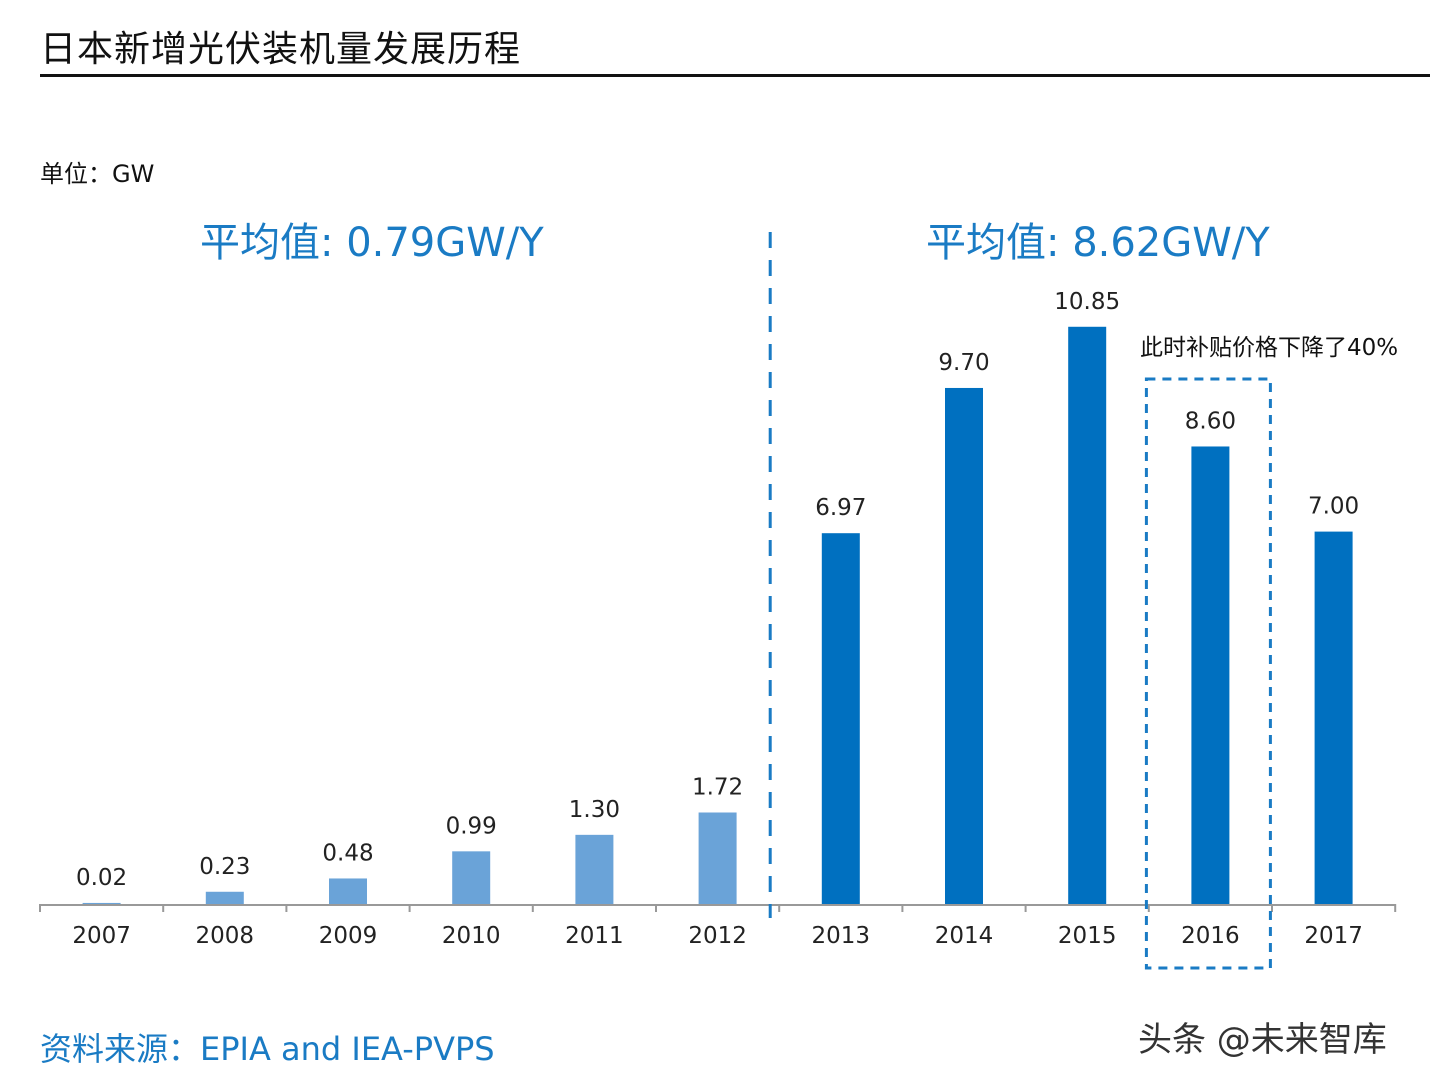 This screenshot has height=1084, width=1432. I want to click on bar-2014, so click(964, 646).